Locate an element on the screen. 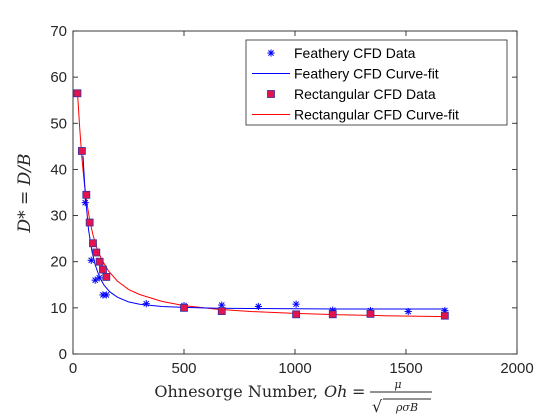 The width and height of the screenshot is (560, 420). y-tick-label: 70 is located at coordinates (58, 31).